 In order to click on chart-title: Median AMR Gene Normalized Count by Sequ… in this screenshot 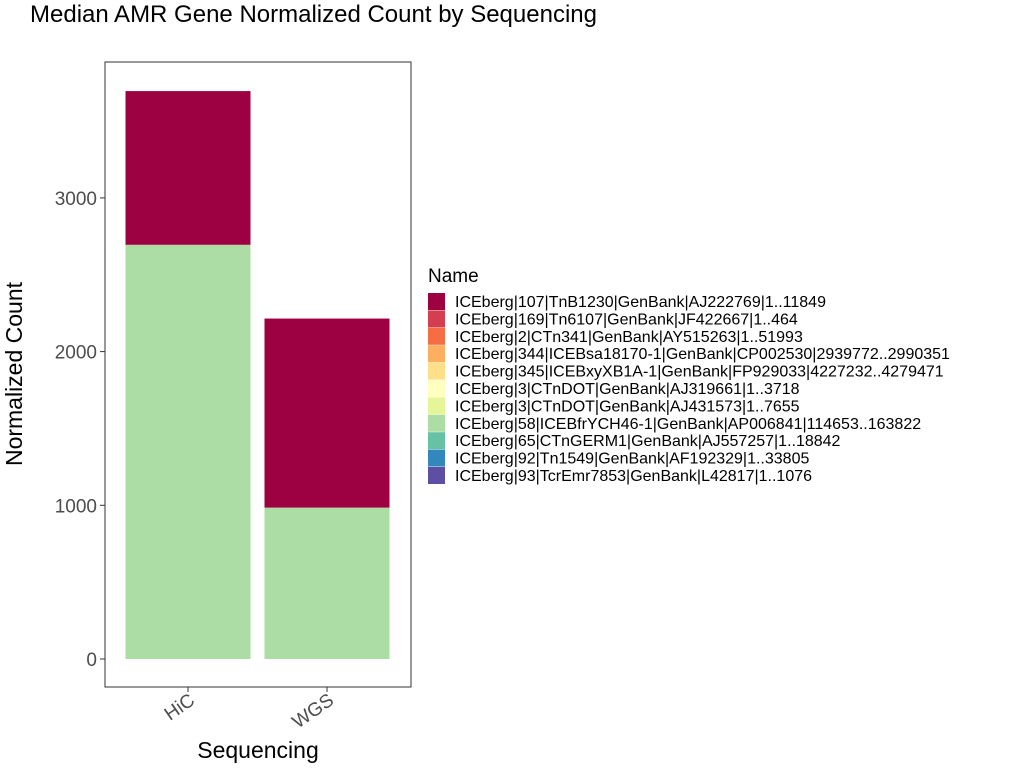, I will do `click(313, 14)`.